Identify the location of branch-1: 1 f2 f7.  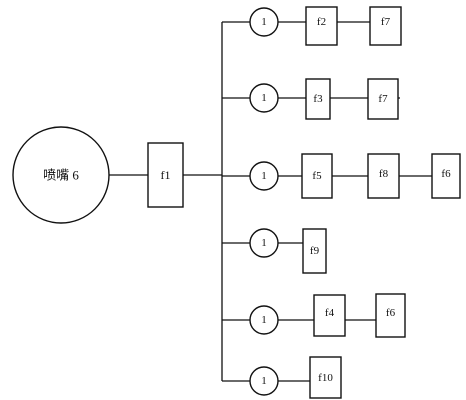
(312, 26).